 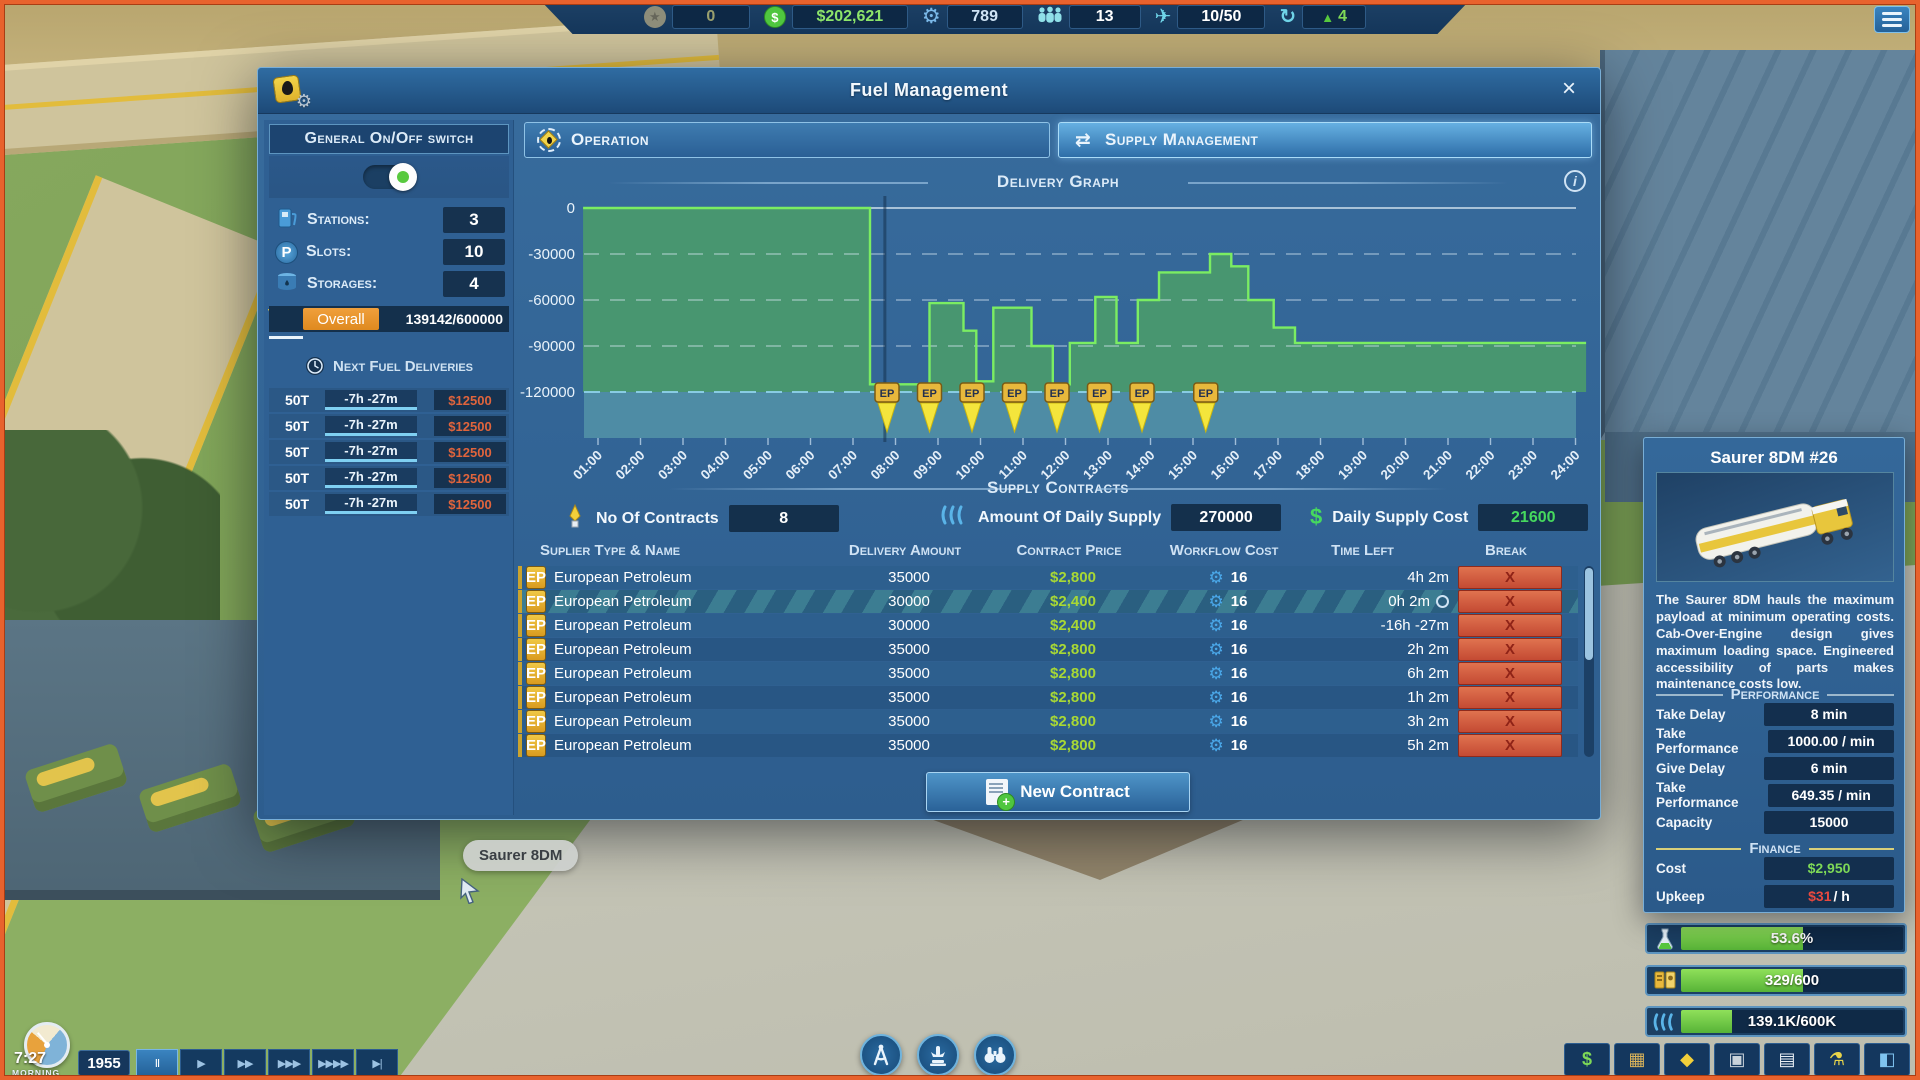 I want to click on monument-button, so click(x=938, y=1055).